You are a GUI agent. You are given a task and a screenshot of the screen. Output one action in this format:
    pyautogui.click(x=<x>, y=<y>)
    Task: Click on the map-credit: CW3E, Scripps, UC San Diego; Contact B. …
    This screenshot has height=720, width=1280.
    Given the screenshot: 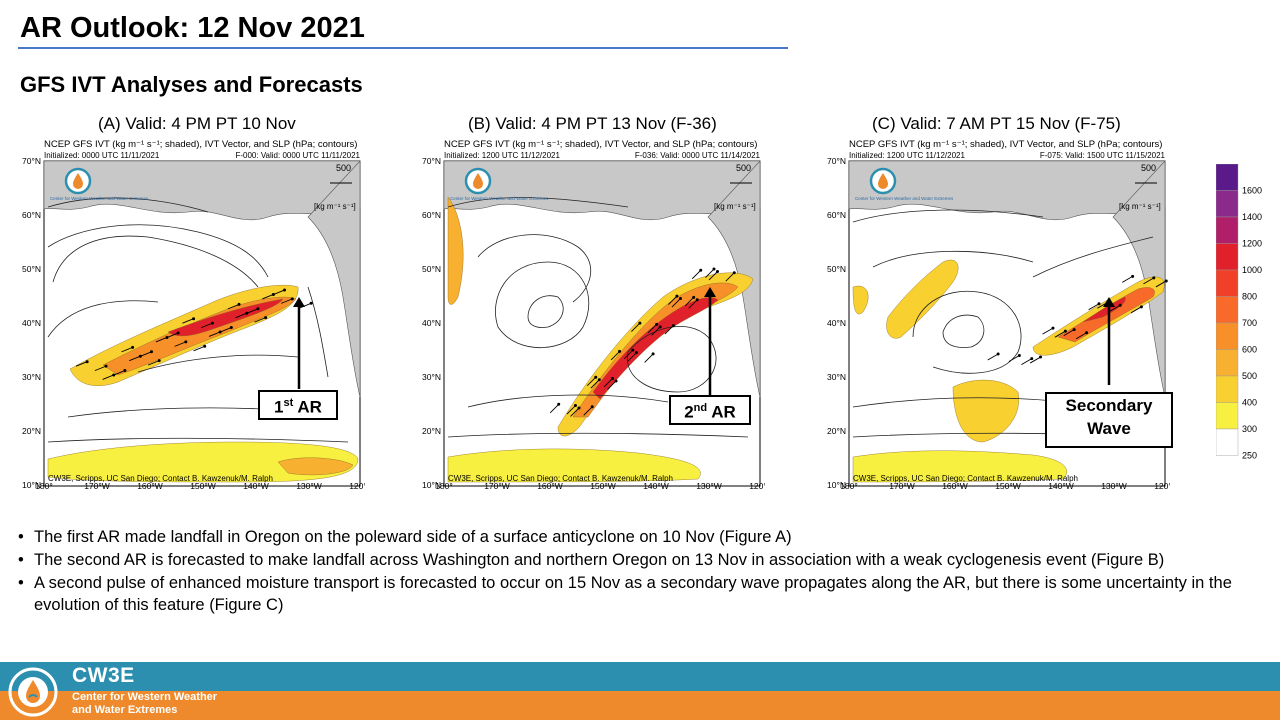 What is the action you would take?
    pyautogui.click(x=160, y=478)
    